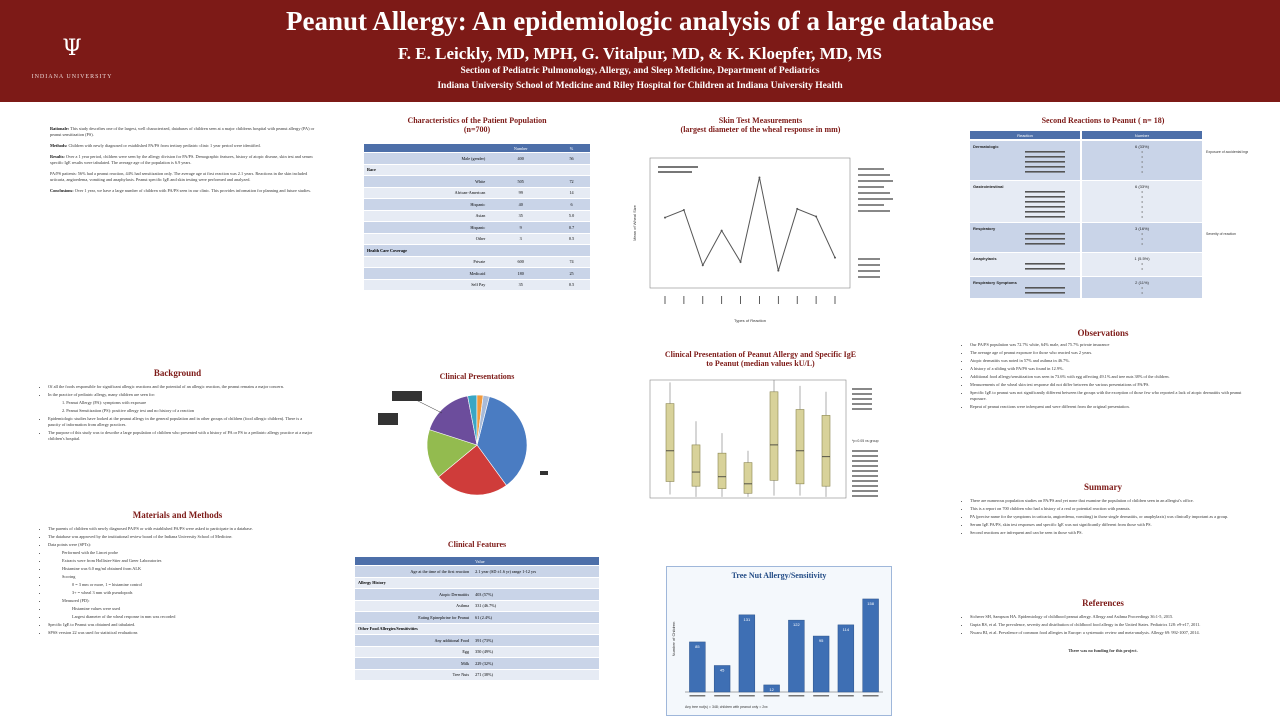  What do you see at coordinates (571, 250) in the screenshot?
I see `row-percent` at bounding box center [571, 250].